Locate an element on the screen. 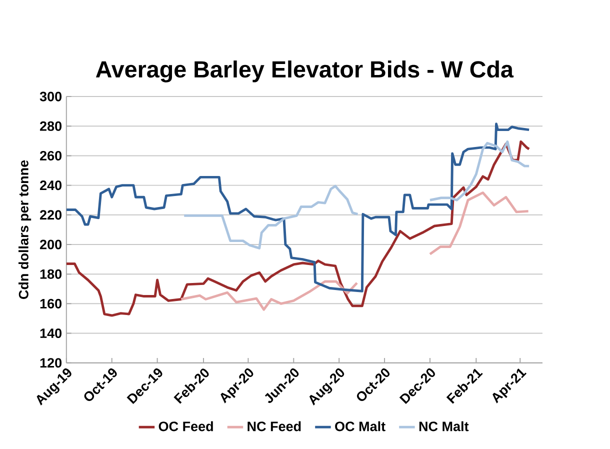 This screenshot has height=449, width=610. legend-label: NC Malt is located at coordinates (444, 427).